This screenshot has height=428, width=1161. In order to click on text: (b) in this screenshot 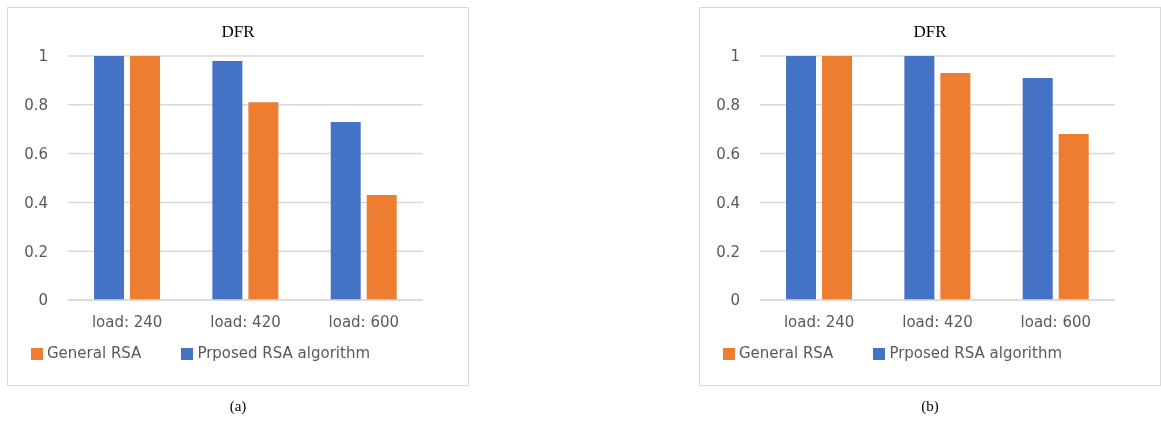, I will do `click(930, 406)`.